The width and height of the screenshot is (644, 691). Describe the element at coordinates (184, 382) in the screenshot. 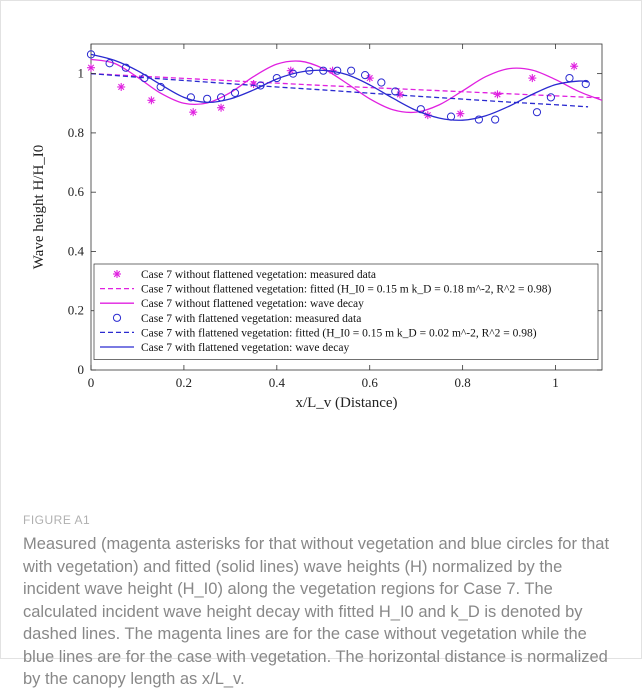

I see `x-tick-label: 0.2` at that location.